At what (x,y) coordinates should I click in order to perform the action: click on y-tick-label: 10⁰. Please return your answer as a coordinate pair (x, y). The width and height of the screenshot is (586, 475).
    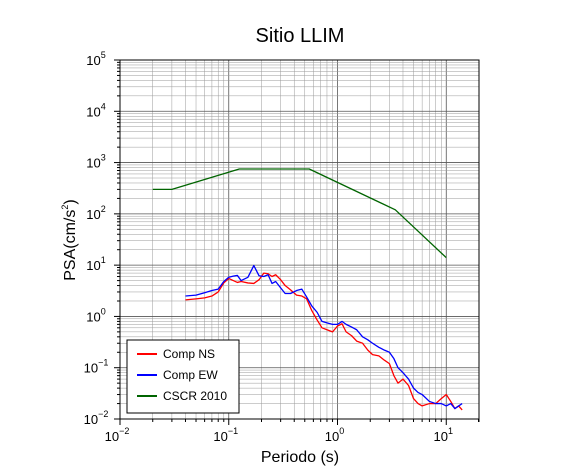
    Looking at the image, I should click on (95, 315).